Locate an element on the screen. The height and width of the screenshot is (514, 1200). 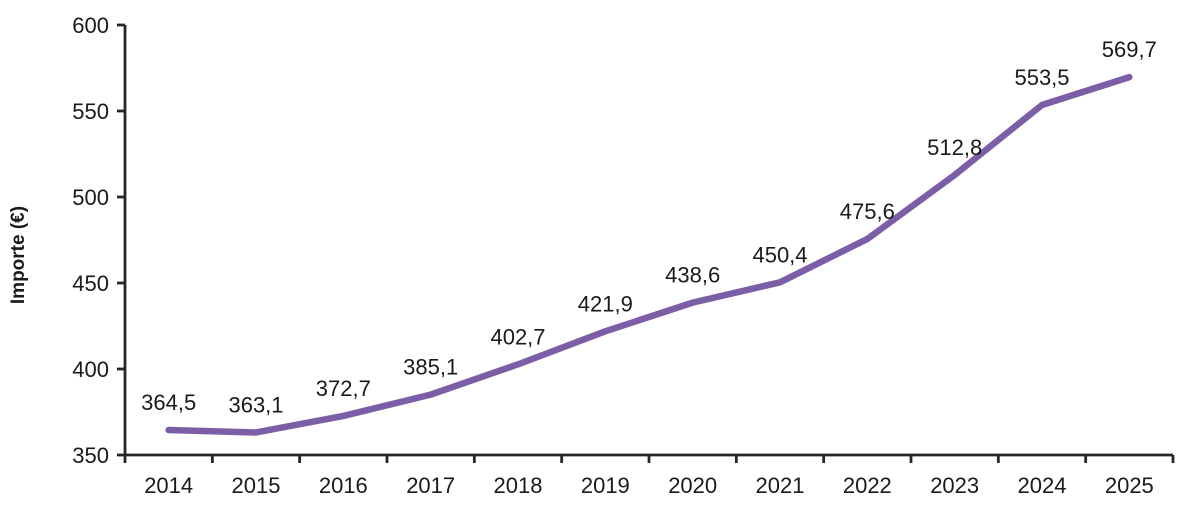
data-label: 385,1 is located at coordinates (430, 367).